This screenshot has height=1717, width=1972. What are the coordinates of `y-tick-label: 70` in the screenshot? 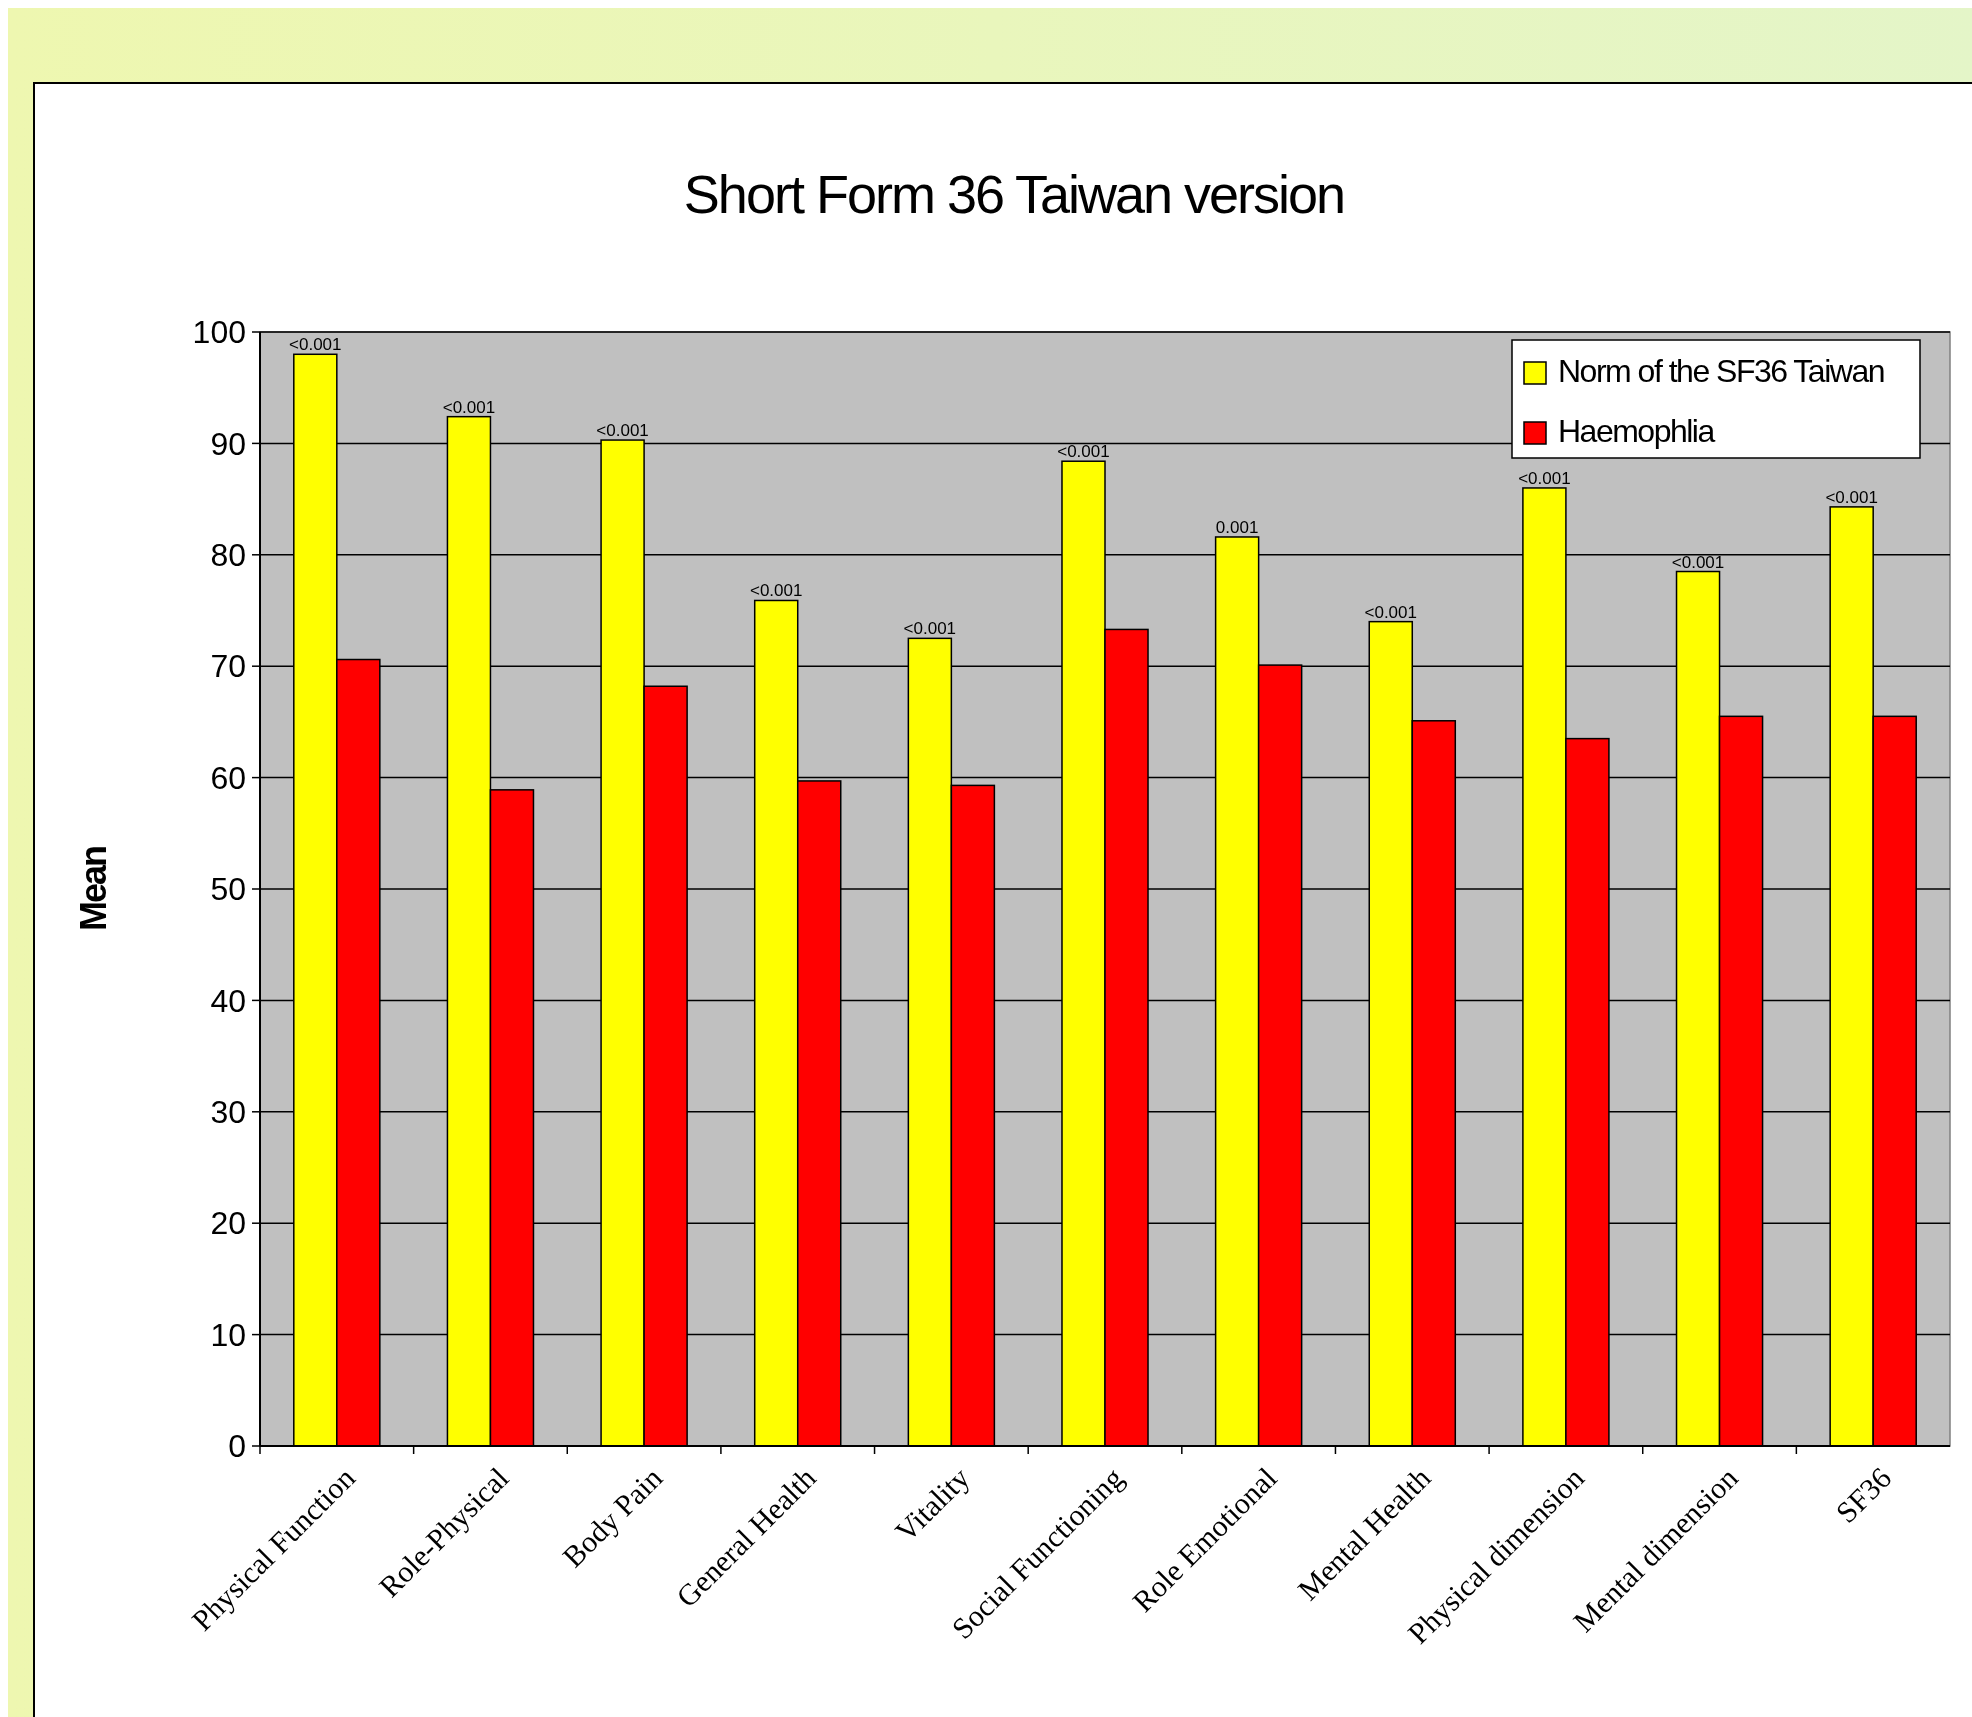 It's located at (228, 666).